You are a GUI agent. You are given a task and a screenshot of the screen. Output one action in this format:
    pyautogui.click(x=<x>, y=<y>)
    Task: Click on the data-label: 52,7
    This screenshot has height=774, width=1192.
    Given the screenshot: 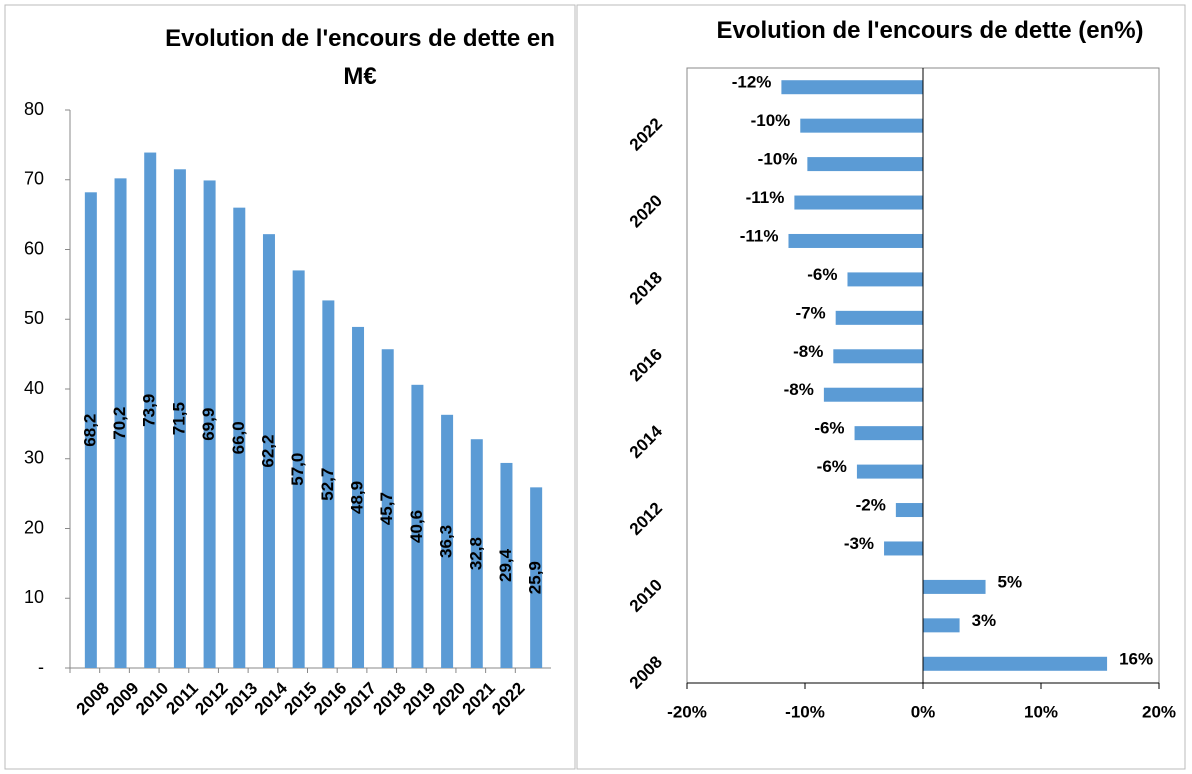 What is the action you would take?
    pyautogui.click(x=327, y=484)
    